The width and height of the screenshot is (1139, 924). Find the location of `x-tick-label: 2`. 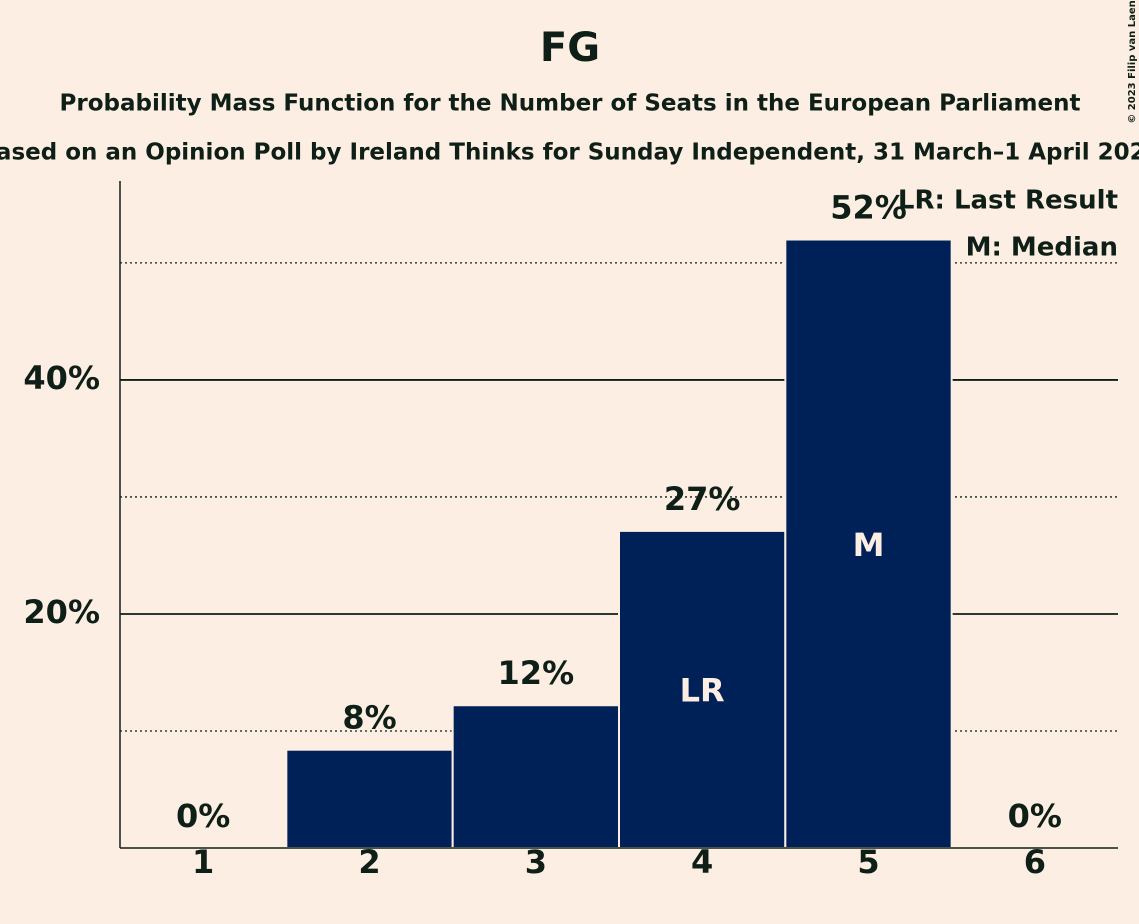

x-tick-label: 2 is located at coordinates (369, 862).